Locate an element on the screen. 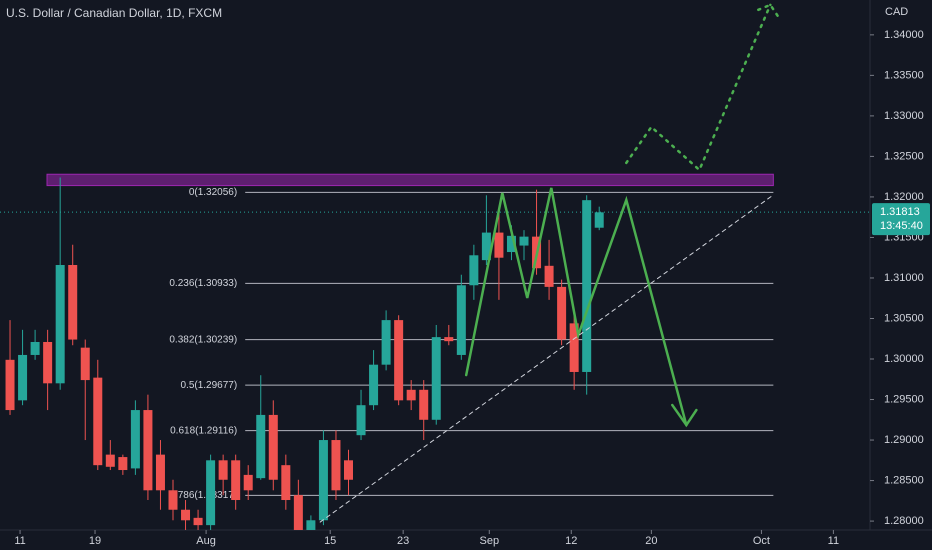 The image size is (932, 550). y-tick-label: 1.28500 is located at coordinates (904, 480).